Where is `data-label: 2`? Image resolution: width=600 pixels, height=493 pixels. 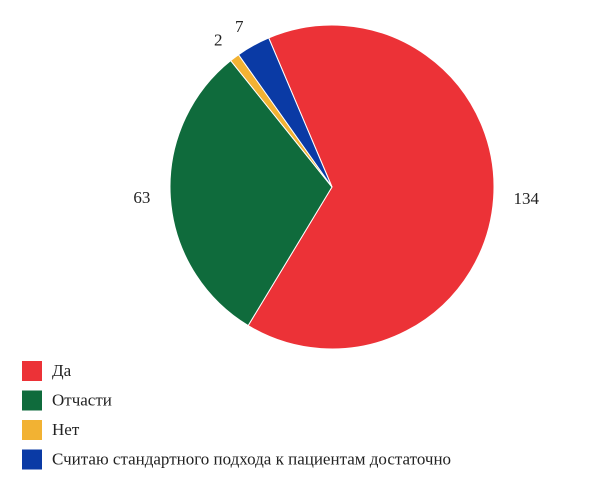
data-label: 2 is located at coordinates (218, 40).